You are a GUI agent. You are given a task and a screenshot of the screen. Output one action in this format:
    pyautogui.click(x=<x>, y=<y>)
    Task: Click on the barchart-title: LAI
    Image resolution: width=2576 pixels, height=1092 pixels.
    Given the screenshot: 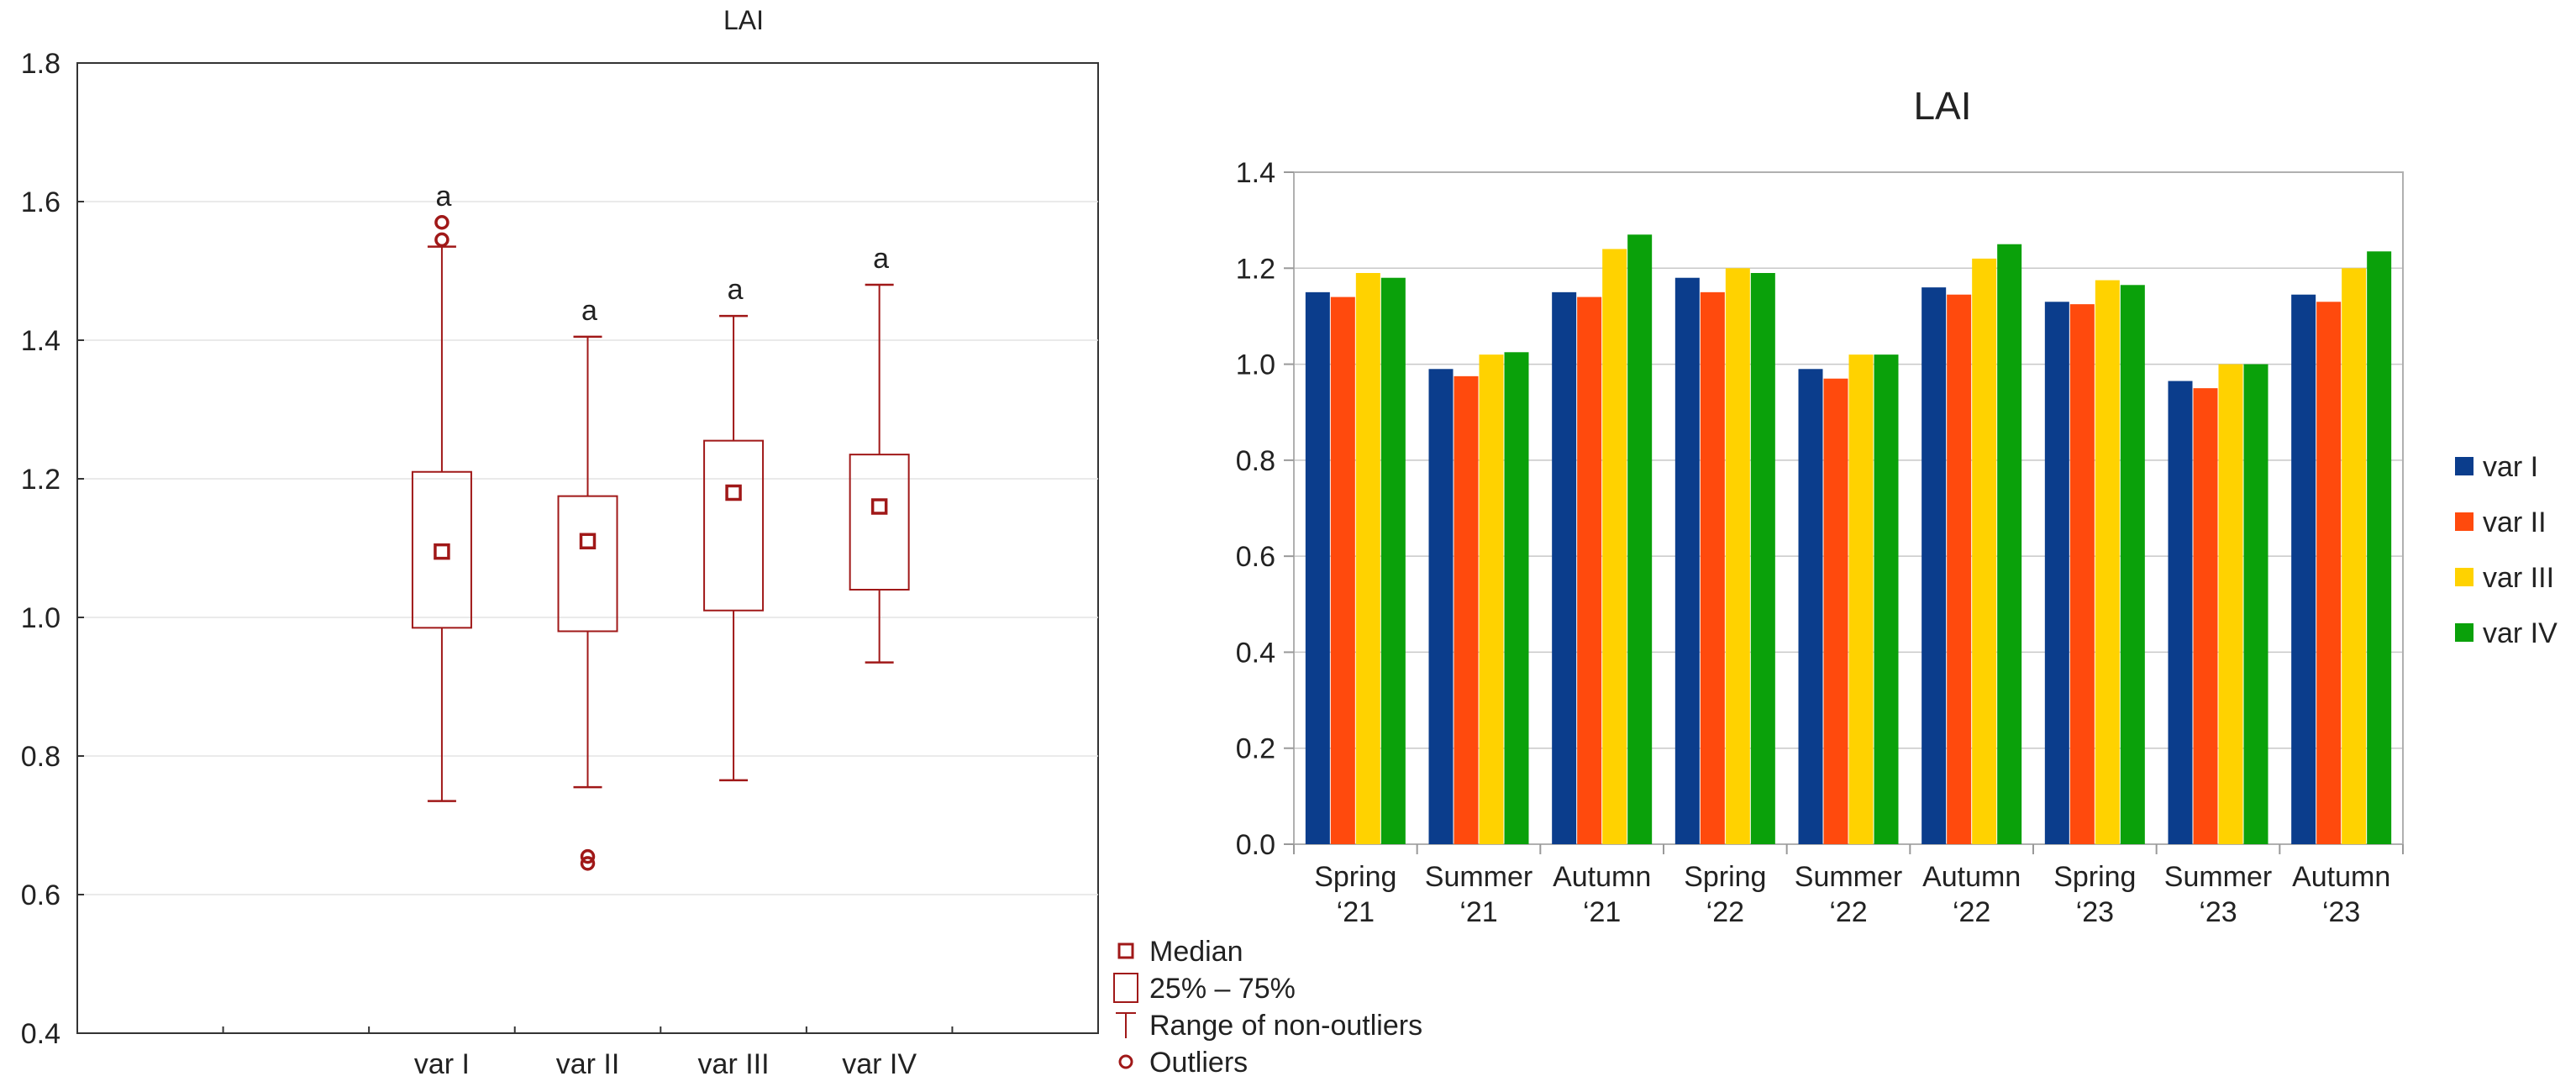 What is the action you would take?
    pyautogui.click(x=1942, y=106)
    